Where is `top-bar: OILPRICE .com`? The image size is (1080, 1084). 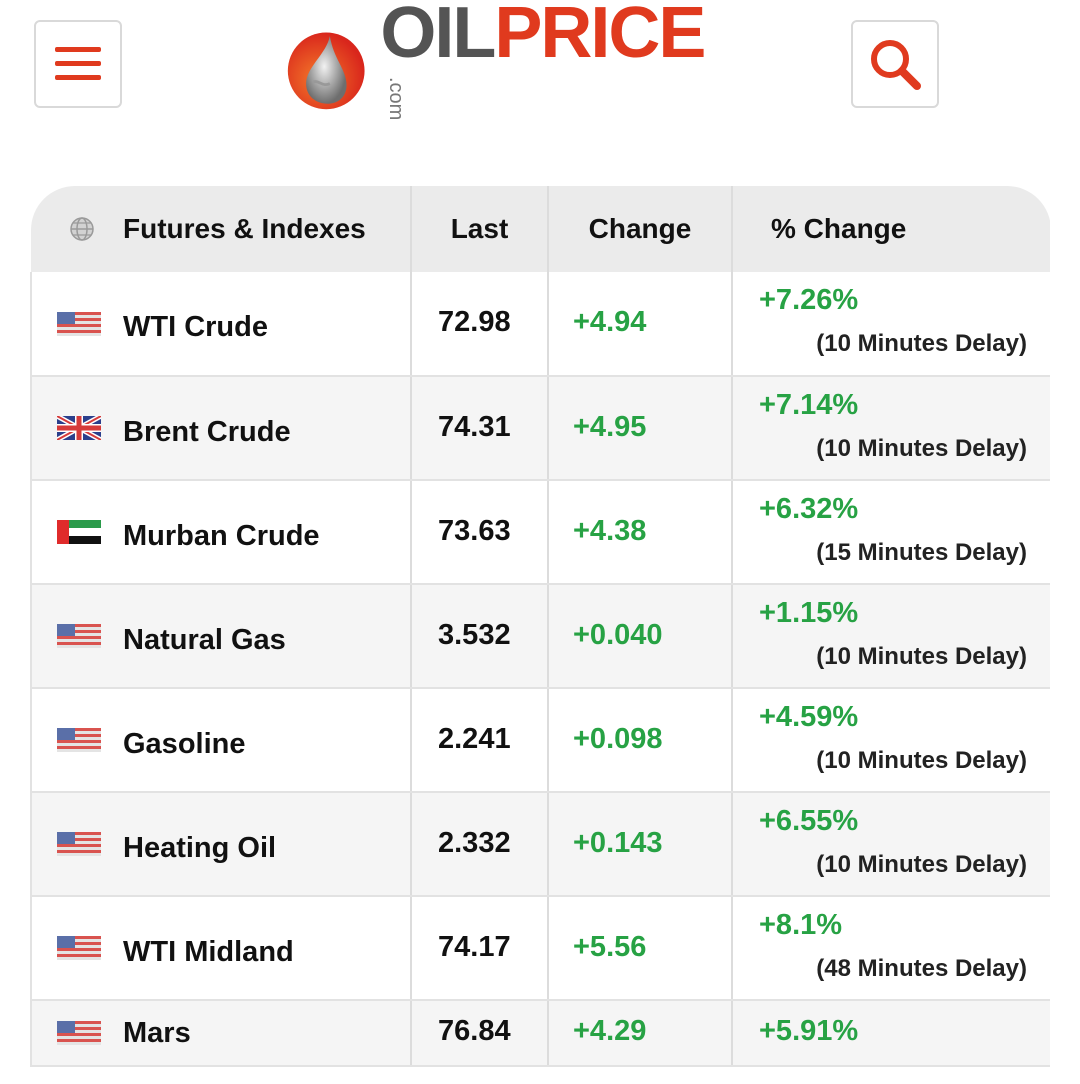 top-bar: OILPRICE .com is located at coordinates (540, 70).